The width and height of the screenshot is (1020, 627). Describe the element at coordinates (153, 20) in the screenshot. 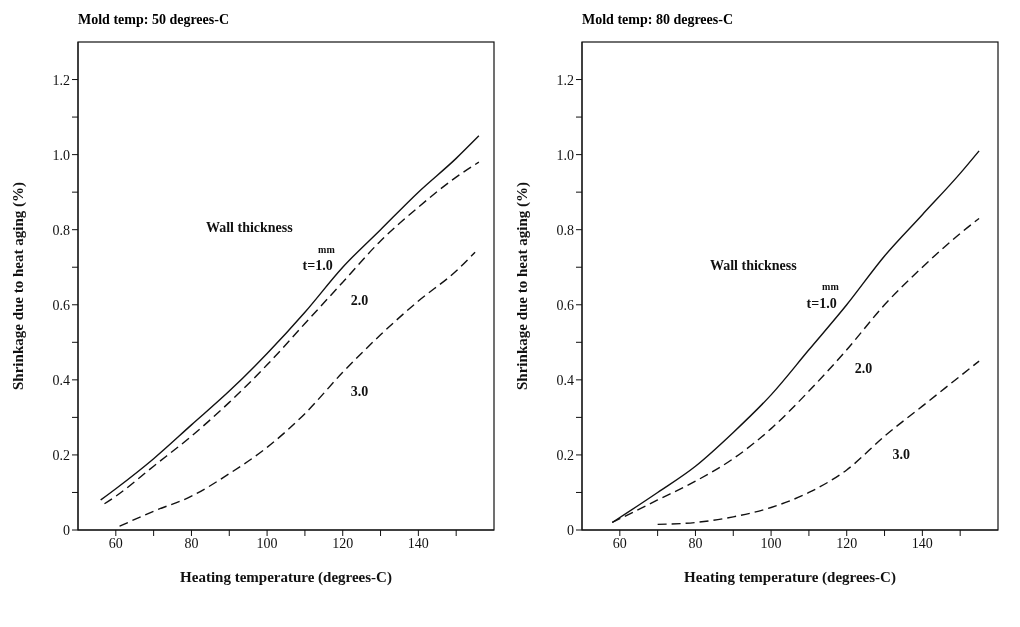

I see `chart-title: Mold temp: 50 degrees-C` at that location.